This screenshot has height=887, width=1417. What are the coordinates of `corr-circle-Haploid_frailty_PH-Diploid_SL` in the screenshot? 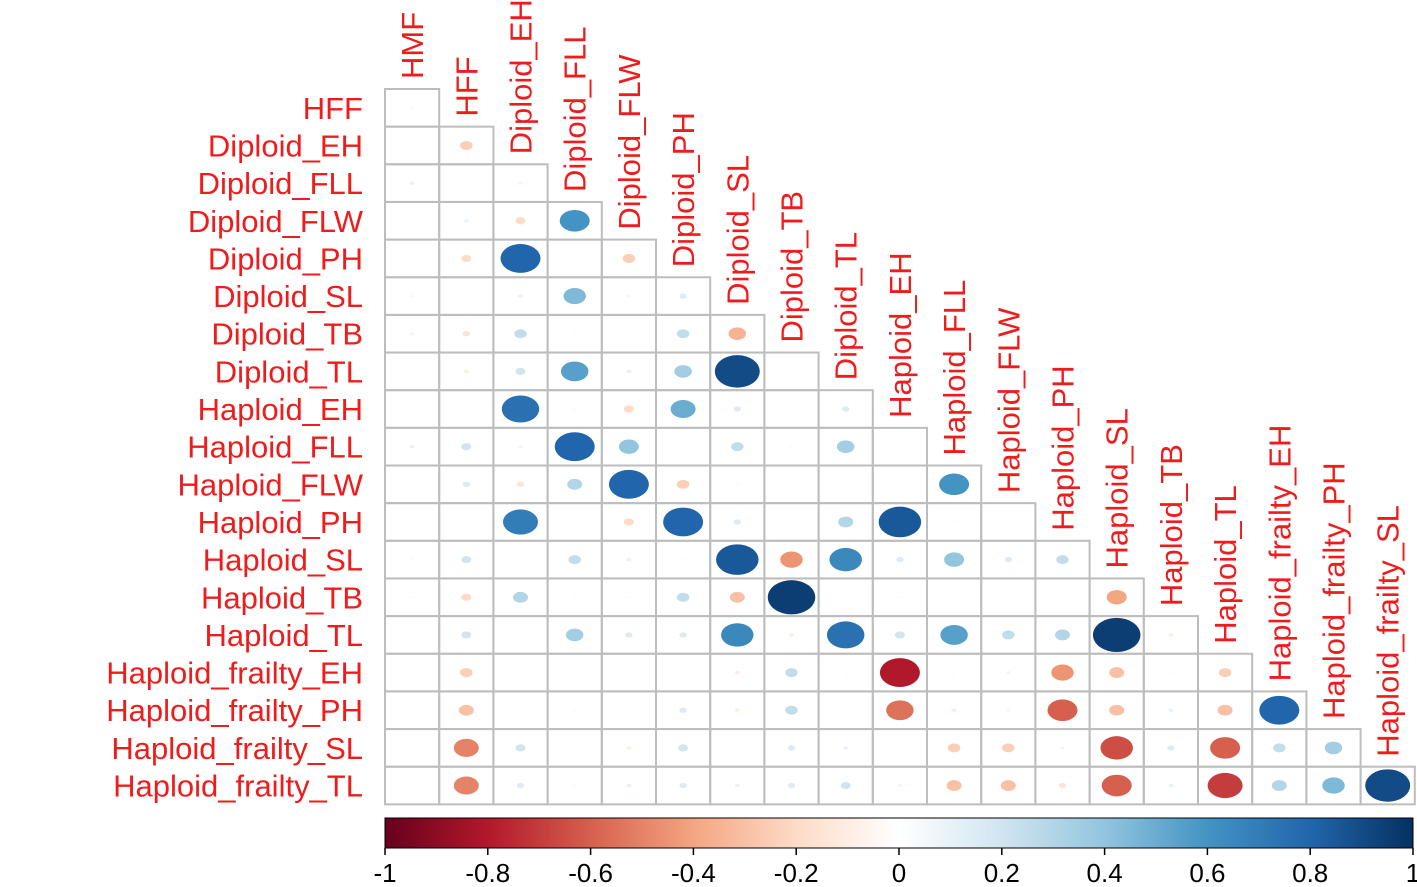 It's located at (737, 710).